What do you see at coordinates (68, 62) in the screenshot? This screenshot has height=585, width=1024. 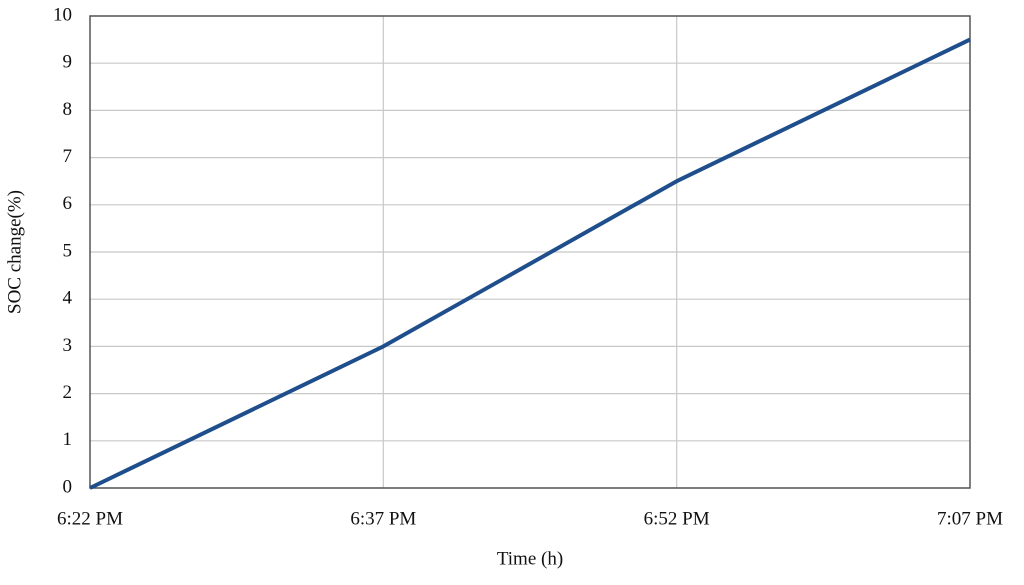 I see `y-tick-label: 9` at bounding box center [68, 62].